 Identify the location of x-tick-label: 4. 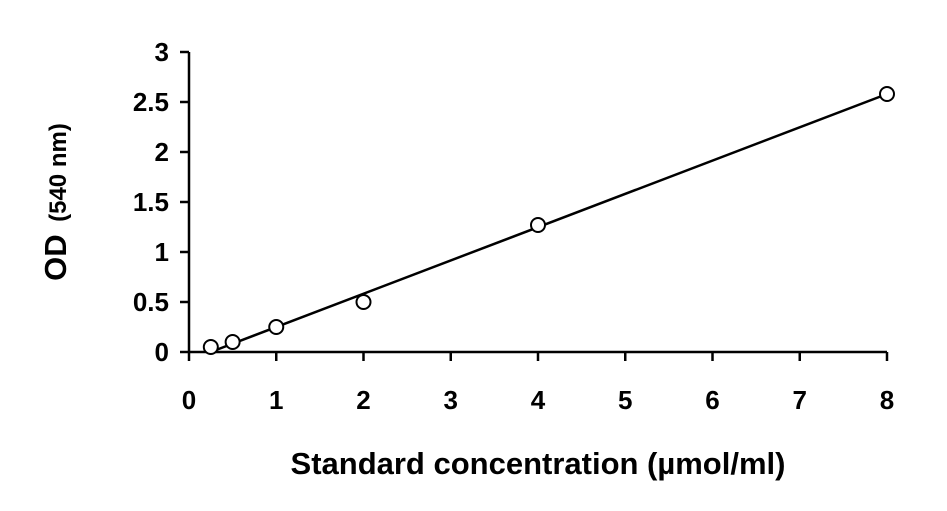
(538, 400).